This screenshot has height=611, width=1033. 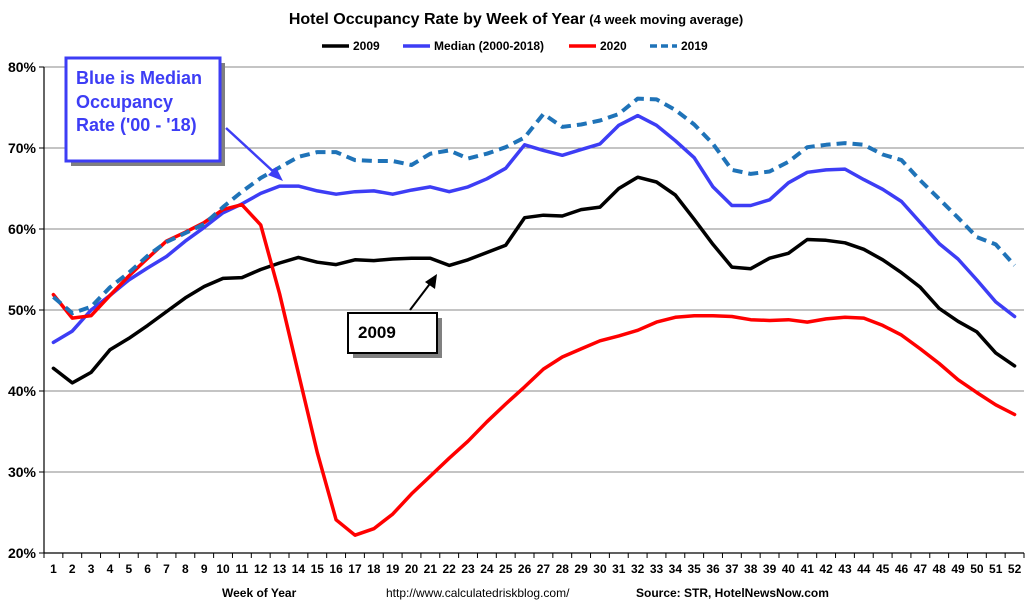 What do you see at coordinates (393, 569) in the screenshot?
I see `x-tick-label: 19` at bounding box center [393, 569].